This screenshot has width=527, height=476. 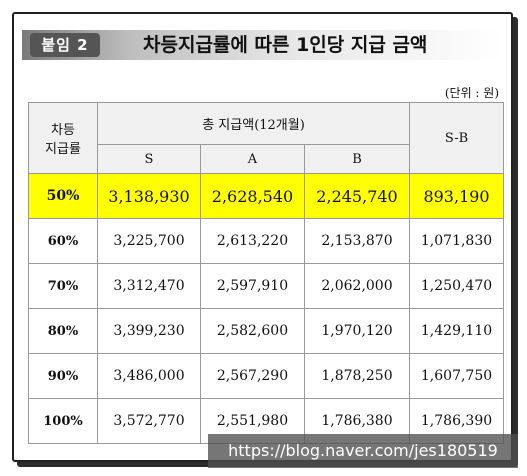 I want to click on group-header: 총 지급액(12개월), so click(x=253, y=123).